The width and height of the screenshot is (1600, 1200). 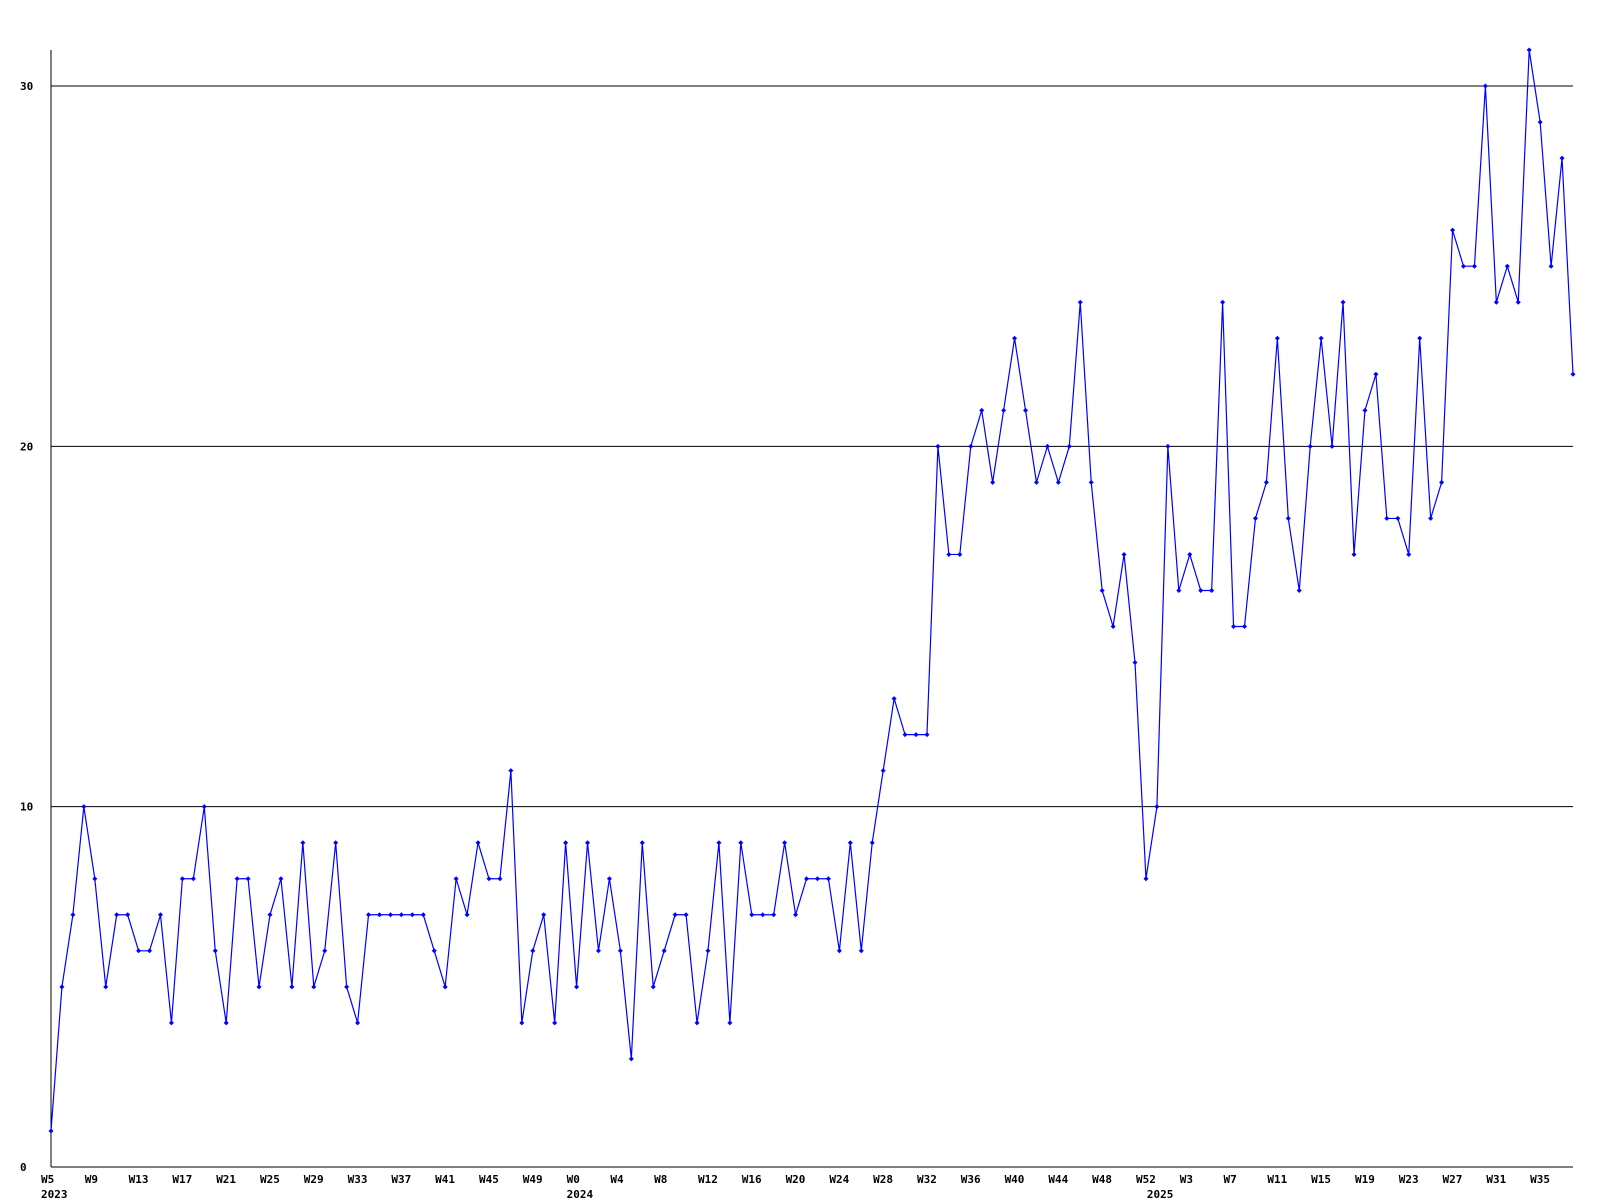 I want to click on x-year-label: 2024, so click(x=580, y=1194).